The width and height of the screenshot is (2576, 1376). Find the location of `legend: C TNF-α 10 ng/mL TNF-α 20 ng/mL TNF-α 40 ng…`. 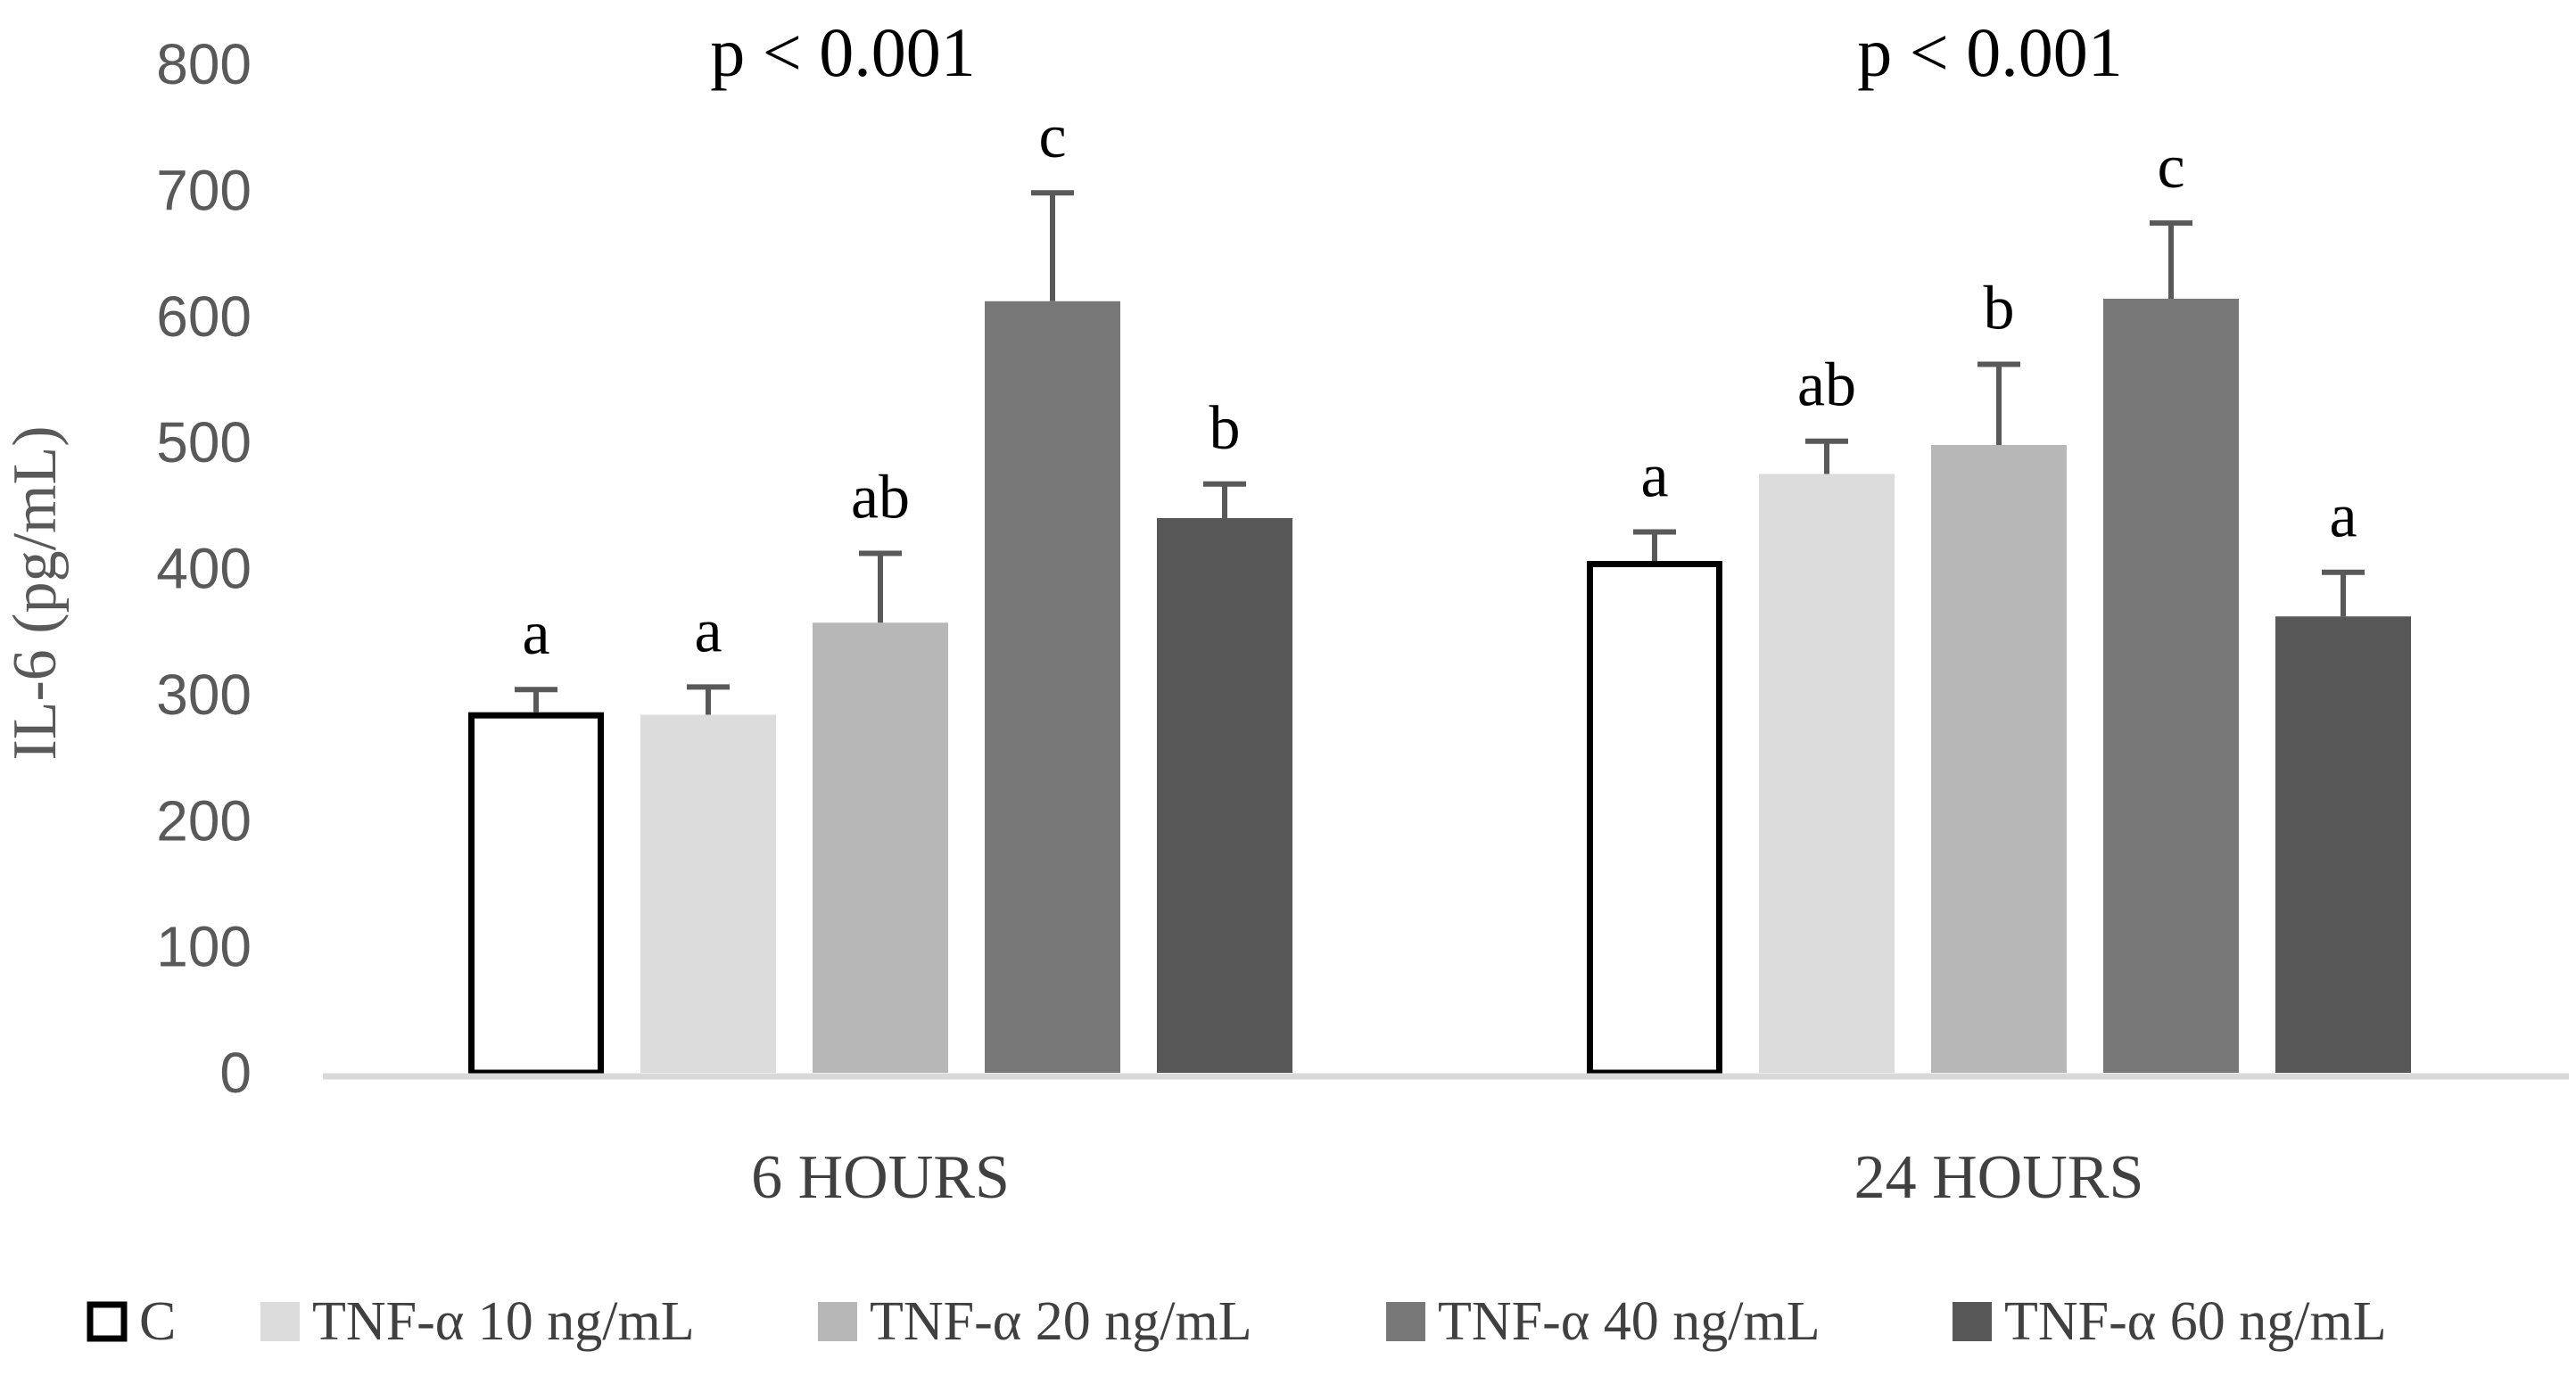

legend: C TNF-α 10 ng/mL TNF-α 20 ng/mL TNF-α 40 ng… is located at coordinates (1237, 1321).